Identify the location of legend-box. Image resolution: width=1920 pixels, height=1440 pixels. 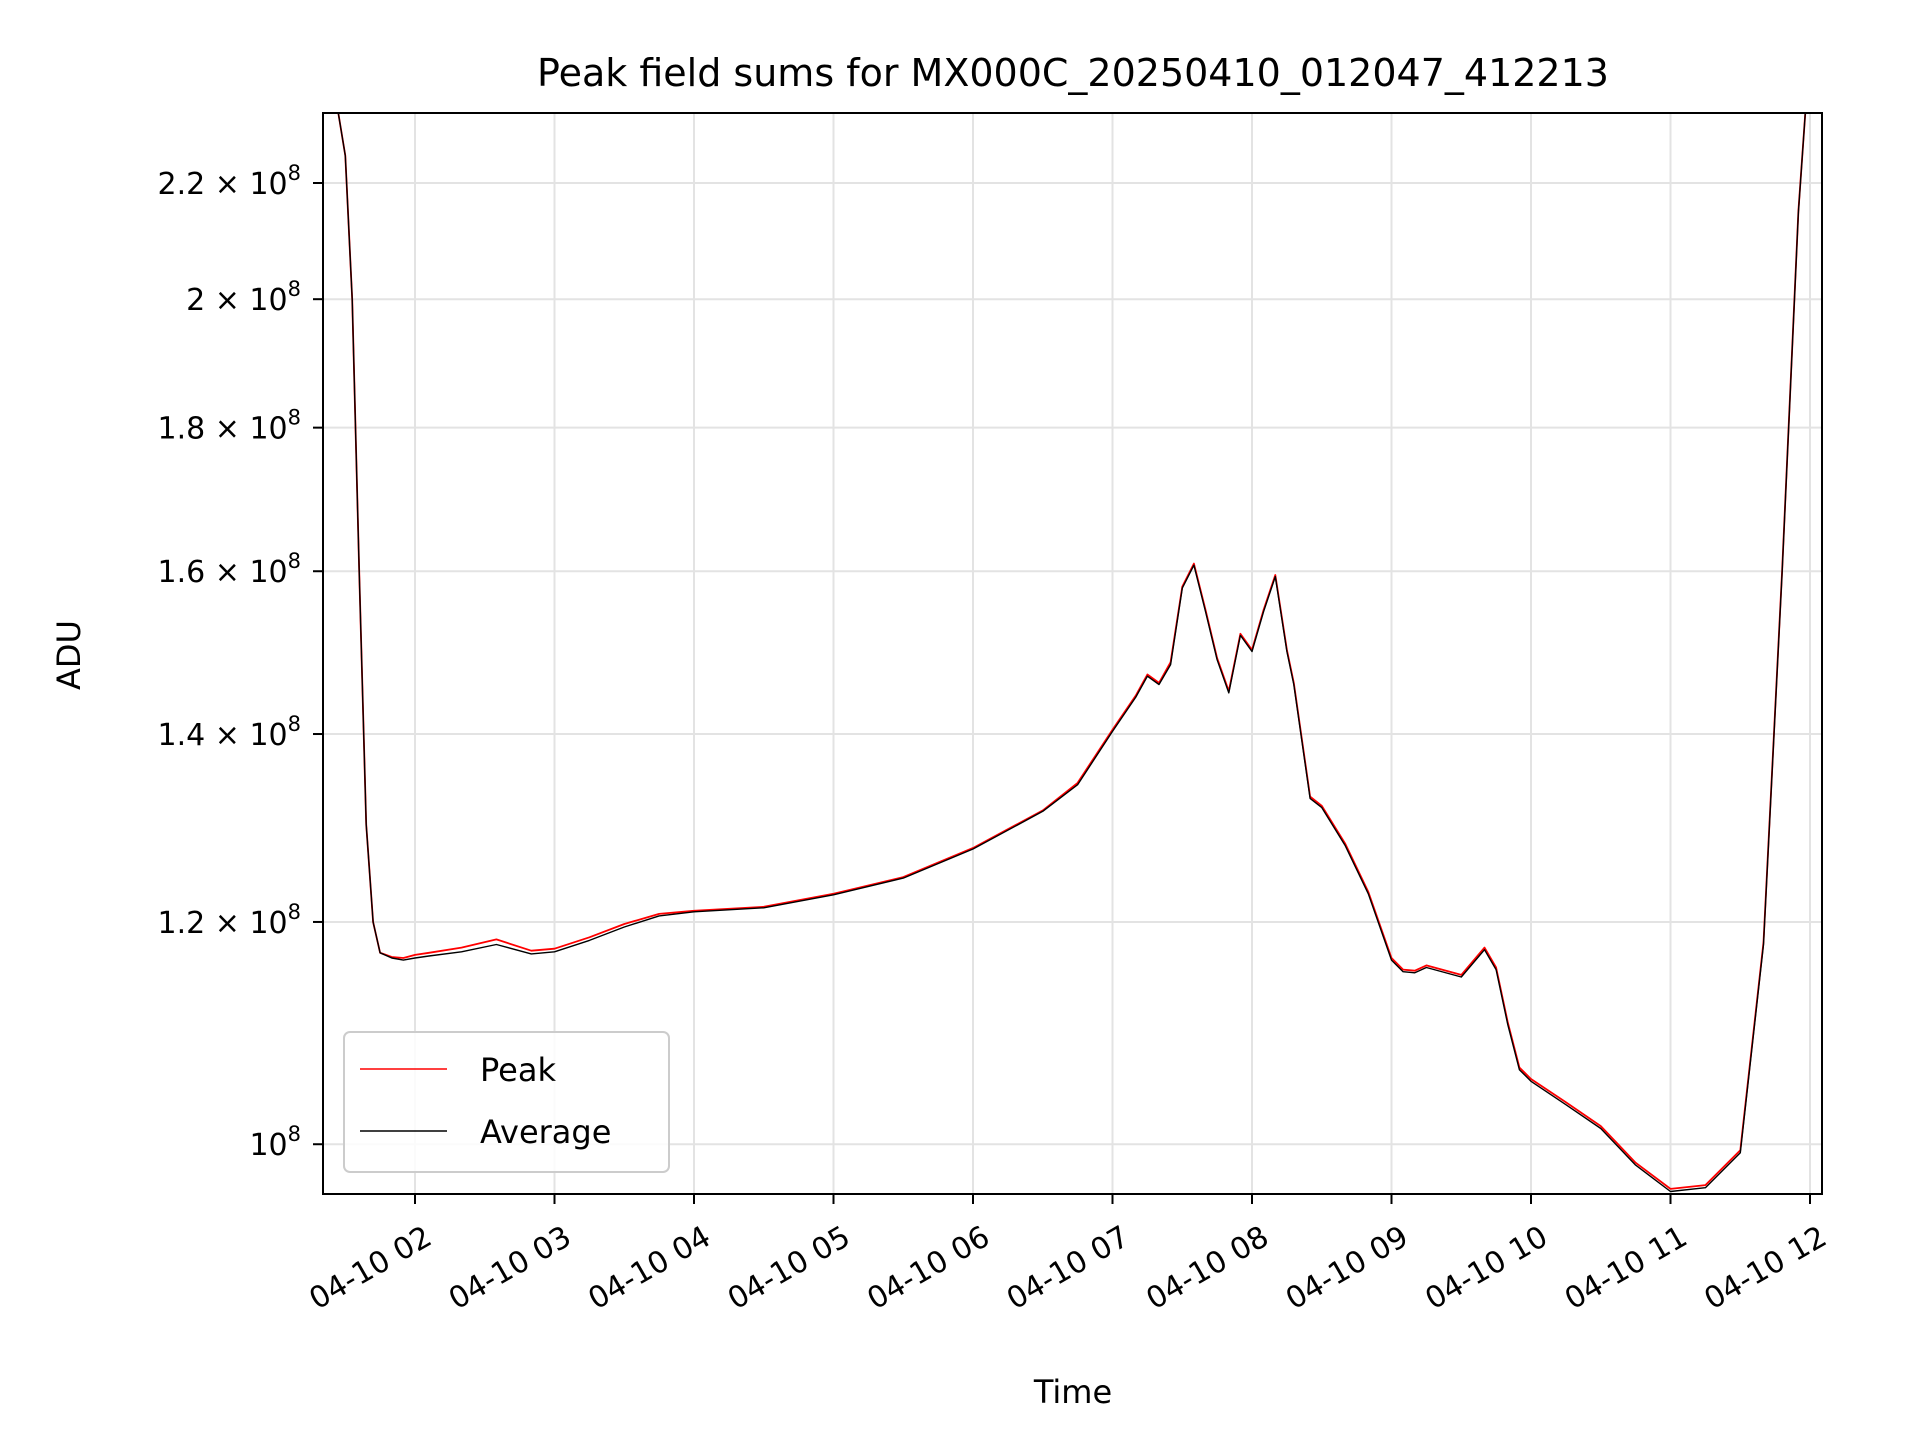
(506, 1102).